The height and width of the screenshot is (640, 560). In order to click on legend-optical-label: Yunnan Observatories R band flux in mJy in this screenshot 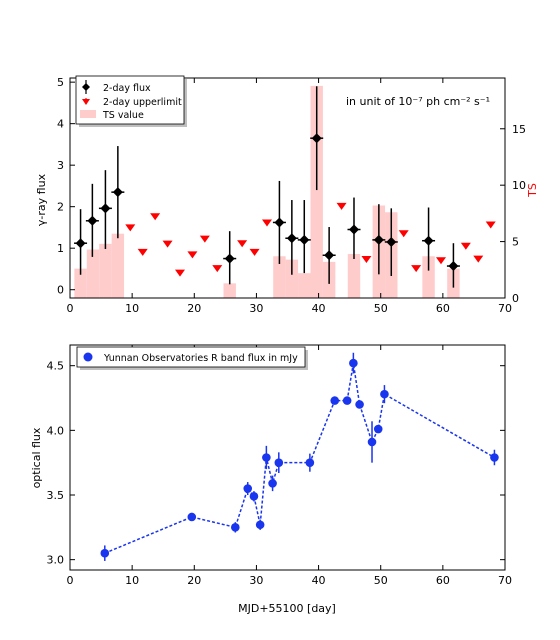, I will do `click(200, 358)`.